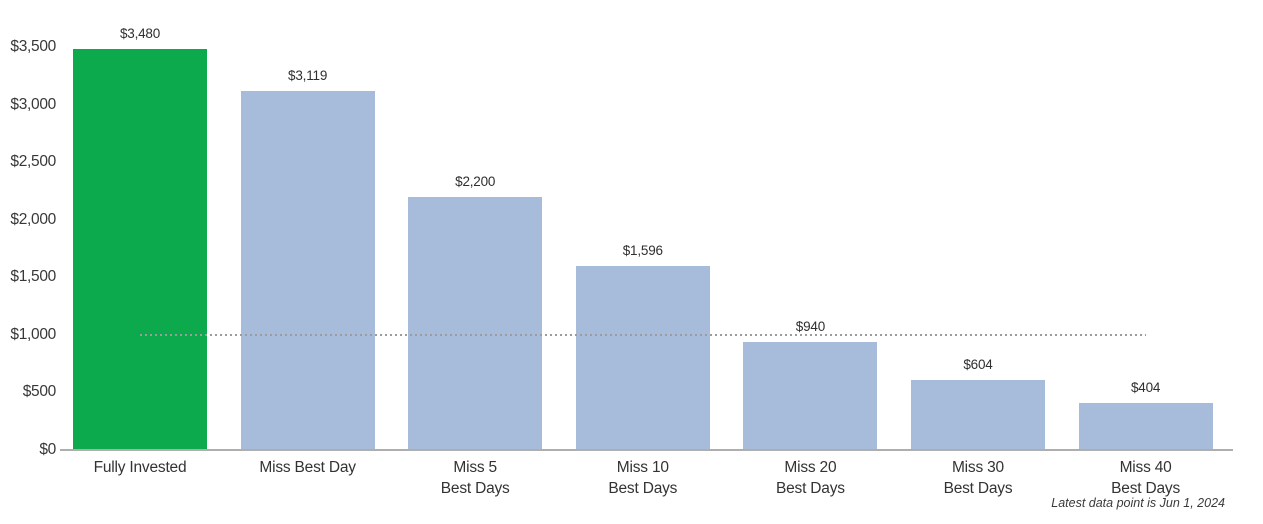 The width and height of the screenshot is (1263, 524). Describe the element at coordinates (307, 270) in the screenshot. I see `bar-miss-best-day` at that location.